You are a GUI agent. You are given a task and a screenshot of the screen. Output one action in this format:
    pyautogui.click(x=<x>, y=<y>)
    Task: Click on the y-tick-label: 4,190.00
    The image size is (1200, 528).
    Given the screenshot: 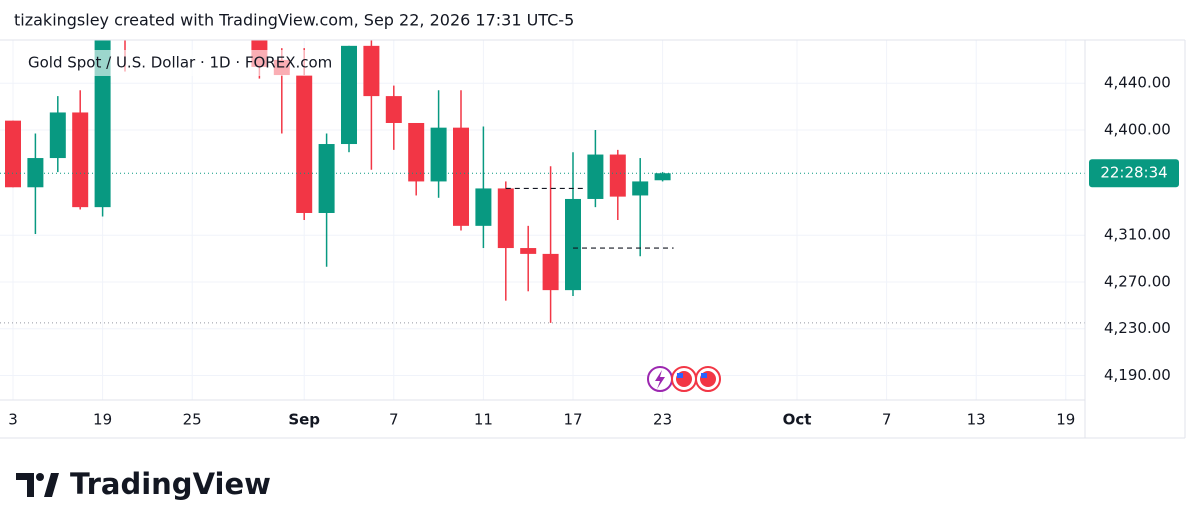 What is the action you would take?
    pyautogui.click(x=1137, y=375)
    